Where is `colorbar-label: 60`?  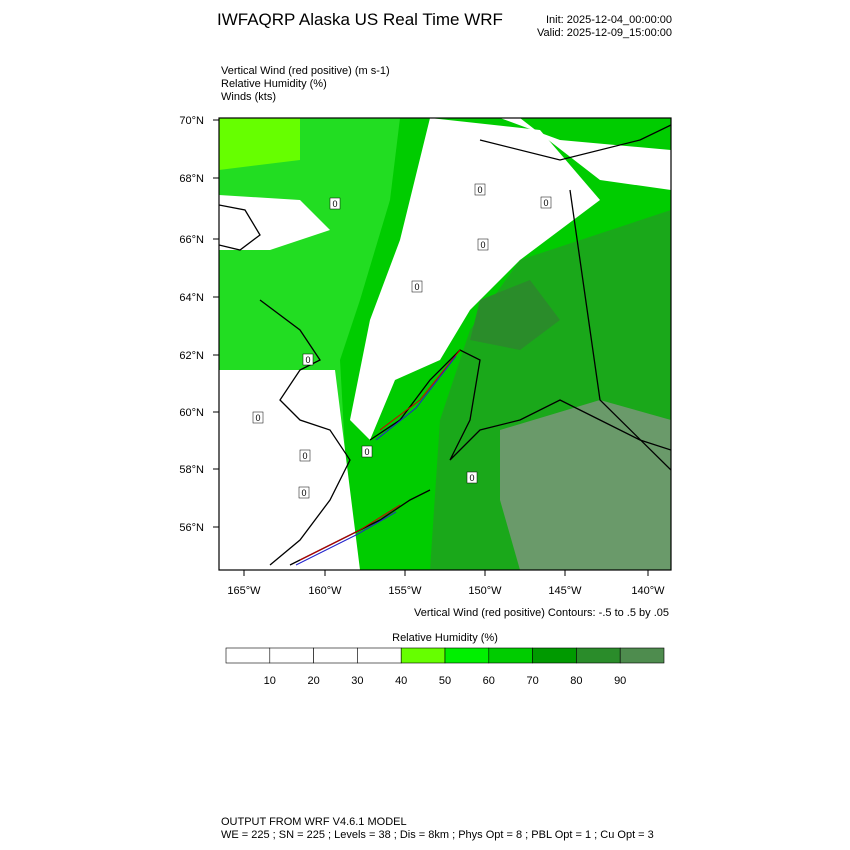 colorbar-label: 60 is located at coordinates (489, 681).